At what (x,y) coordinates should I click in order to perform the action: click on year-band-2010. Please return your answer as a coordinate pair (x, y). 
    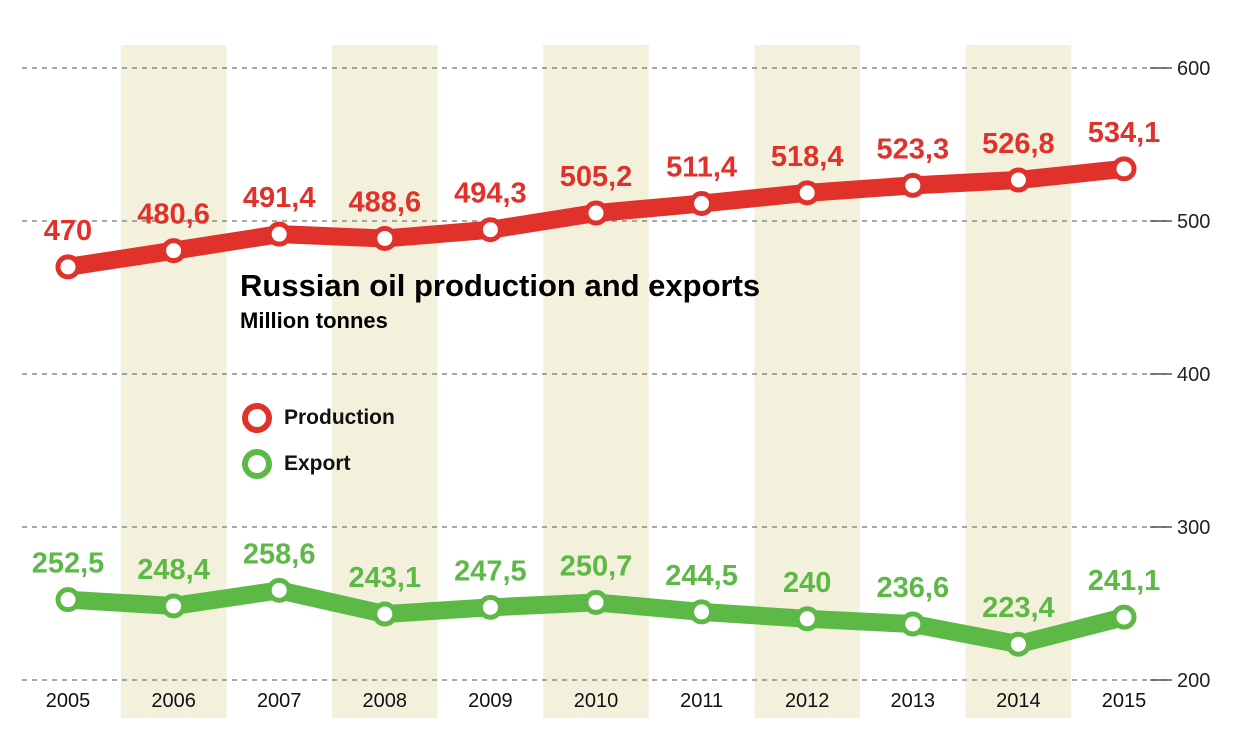
    Looking at the image, I should click on (596, 381).